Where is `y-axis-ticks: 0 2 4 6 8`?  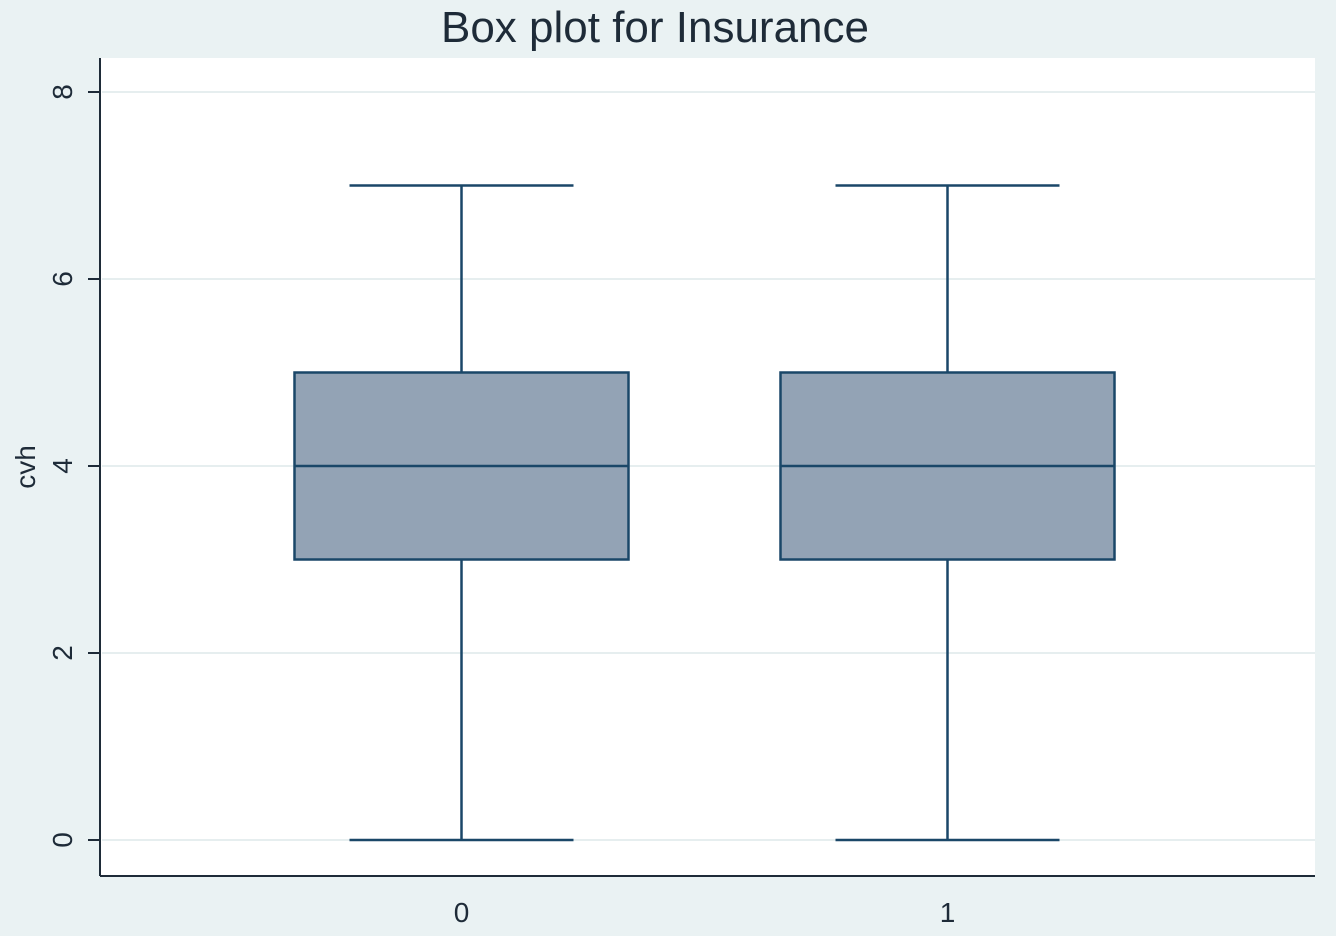 y-axis-ticks: 0 2 4 6 8 is located at coordinates (73, 466).